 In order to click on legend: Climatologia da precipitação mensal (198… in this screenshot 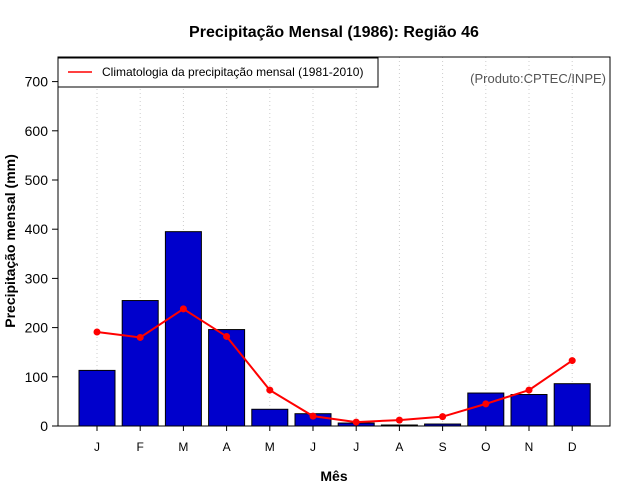, I will do `click(218, 72)`.